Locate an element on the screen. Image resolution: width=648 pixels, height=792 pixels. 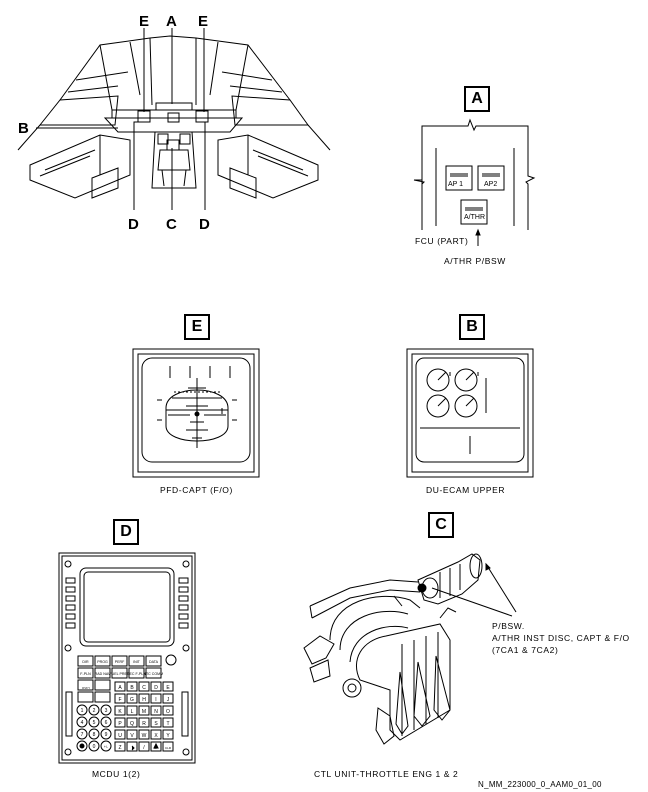
svg-text: U is located at coordinates (120, 736).